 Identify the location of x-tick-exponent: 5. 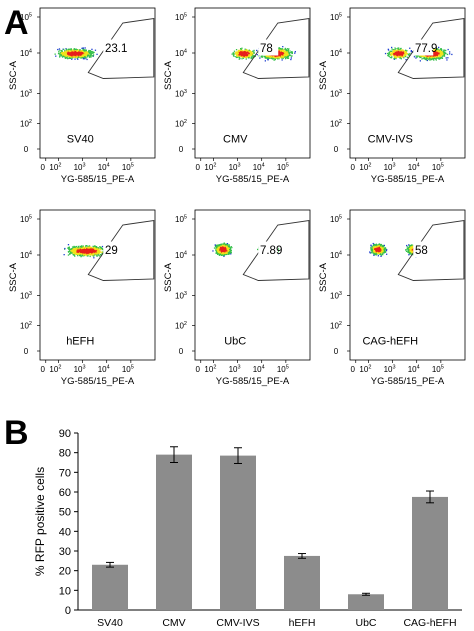
(132, 166).